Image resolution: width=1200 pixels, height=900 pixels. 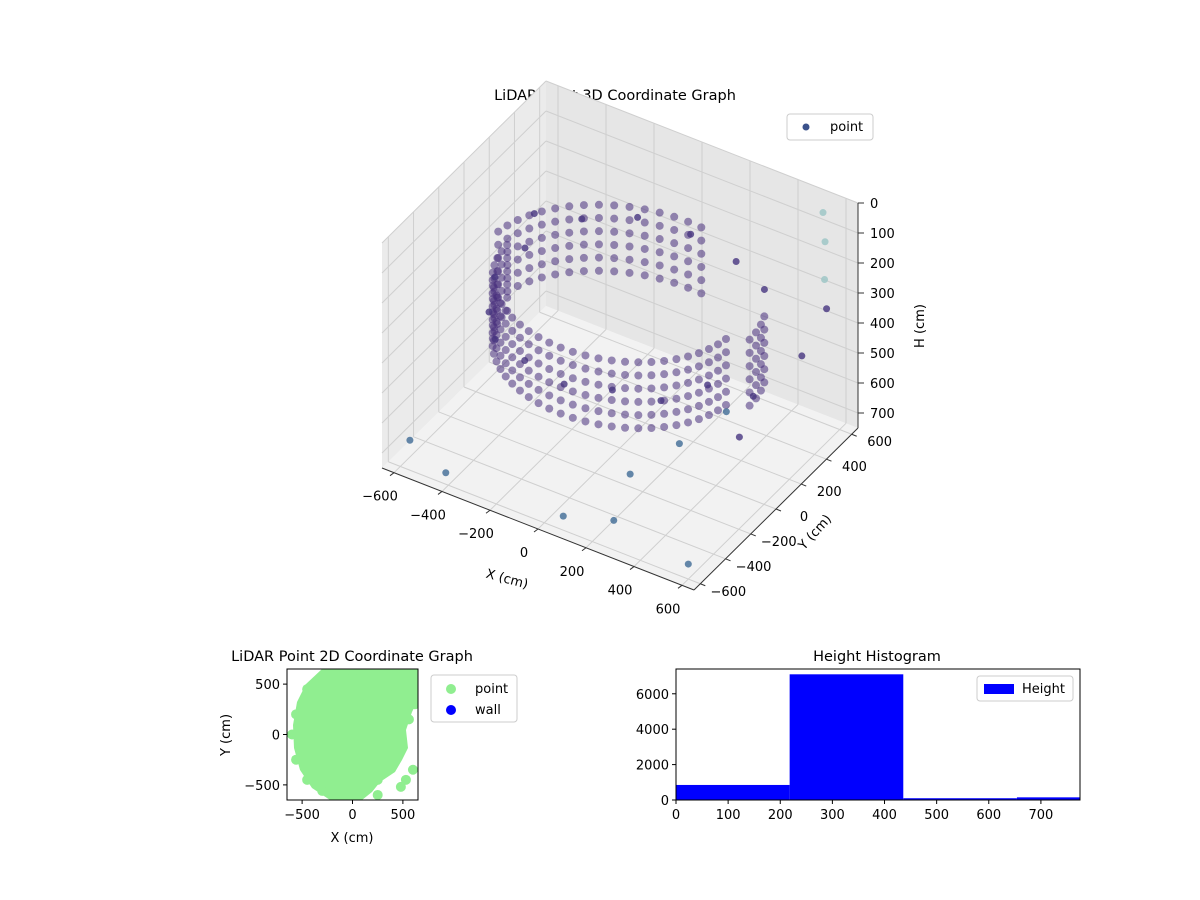 What do you see at coordinates (652, 695) in the screenshot?
I see `y-tick-label: 6000` at bounding box center [652, 695].